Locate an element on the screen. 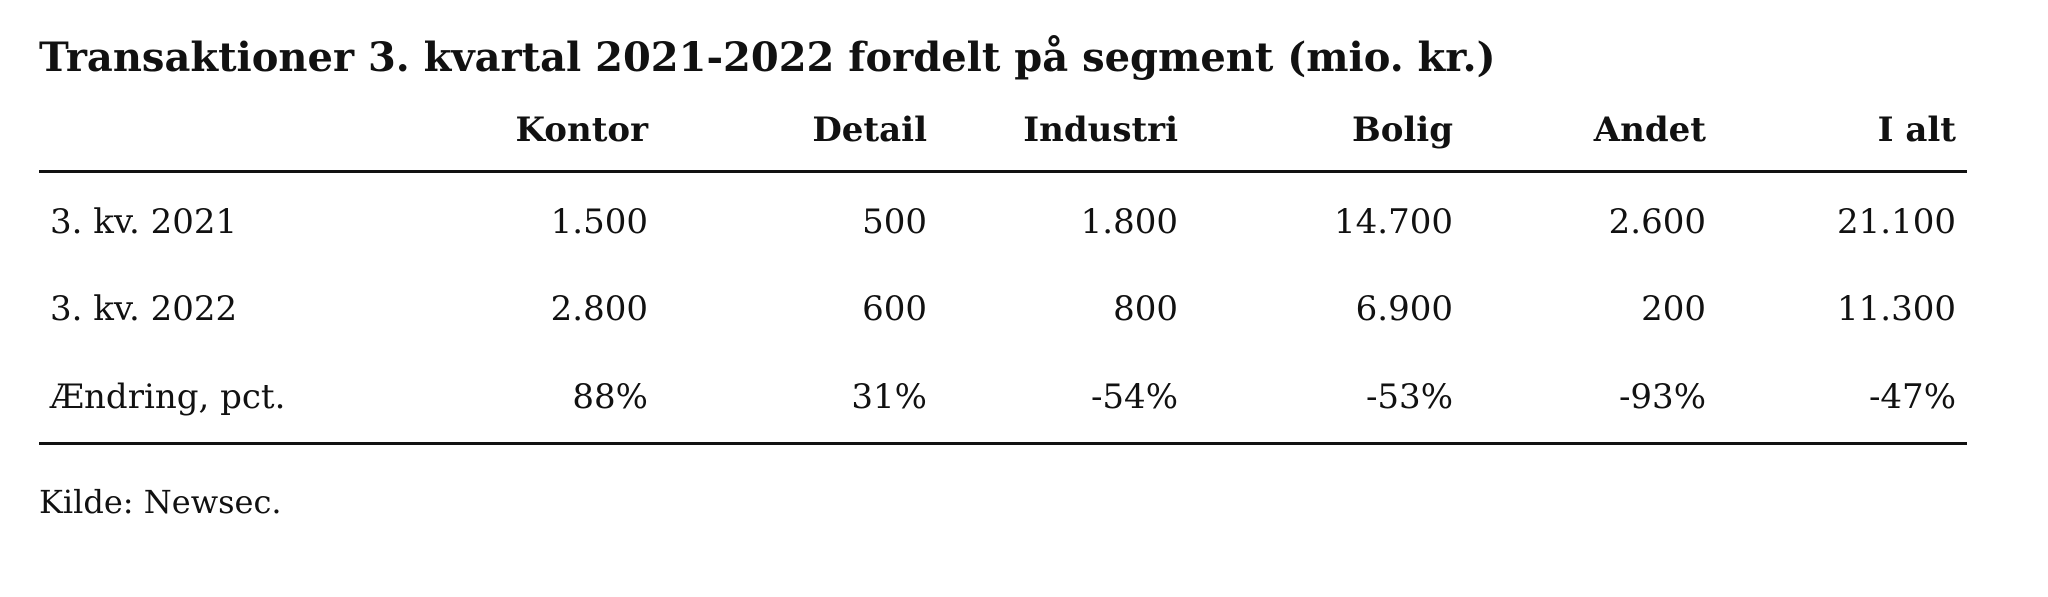 This screenshot has width=2048, height=597. table-cell: 800 is located at coordinates (1145, 309).